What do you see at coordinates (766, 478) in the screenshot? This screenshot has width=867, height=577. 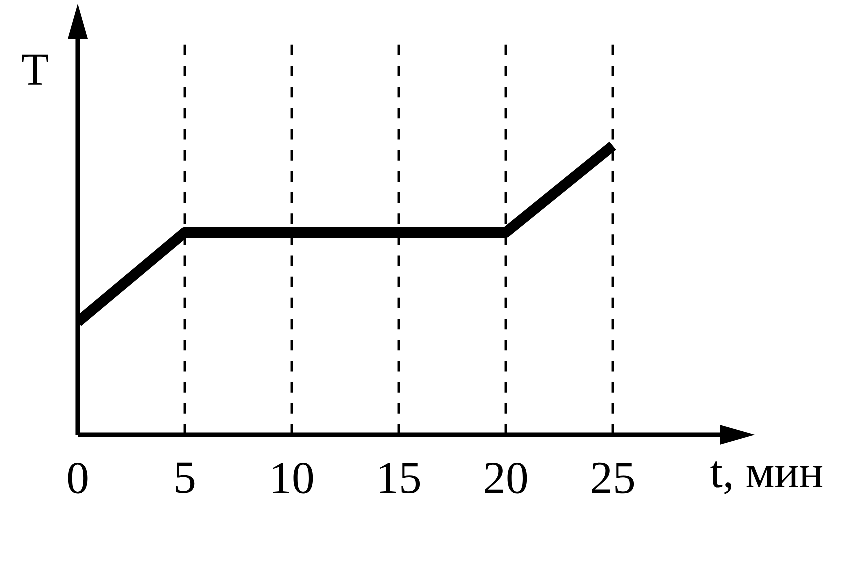 I see `x-axis-title: t, мин` at bounding box center [766, 478].